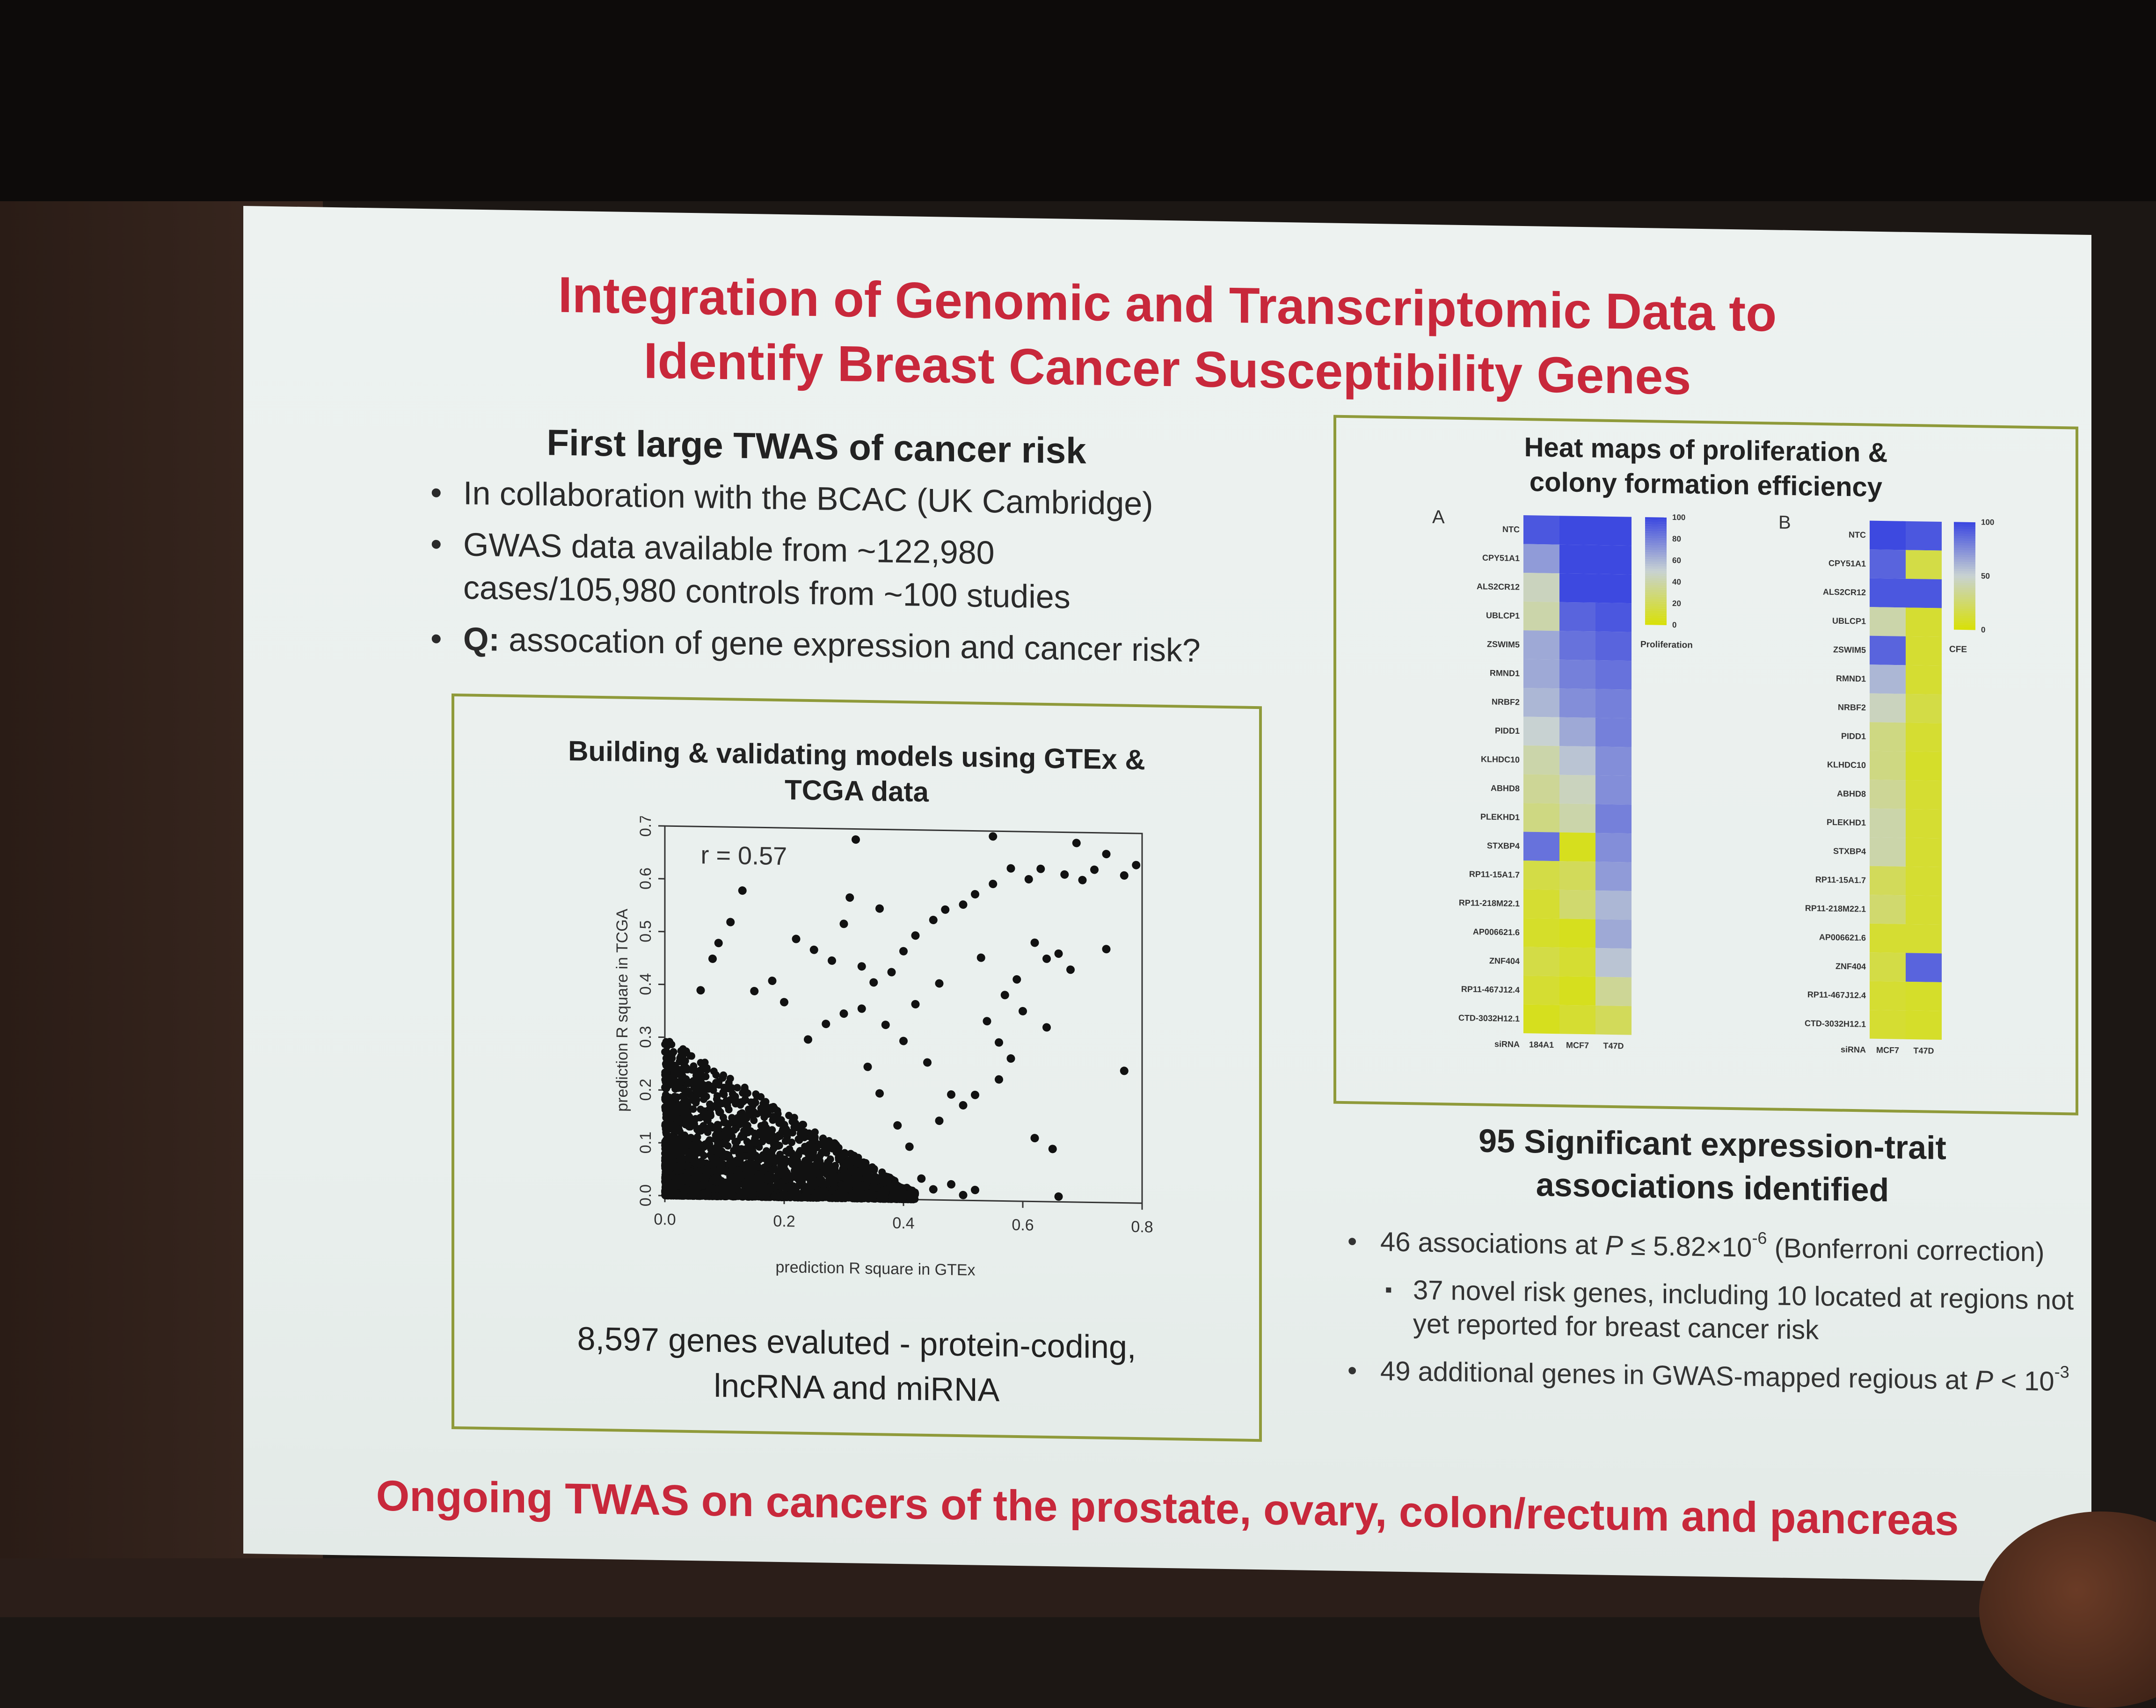 The image size is (2156, 1708). What do you see at coordinates (1078, 100) in the screenshot?
I see `room-ceiling` at bounding box center [1078, 100].